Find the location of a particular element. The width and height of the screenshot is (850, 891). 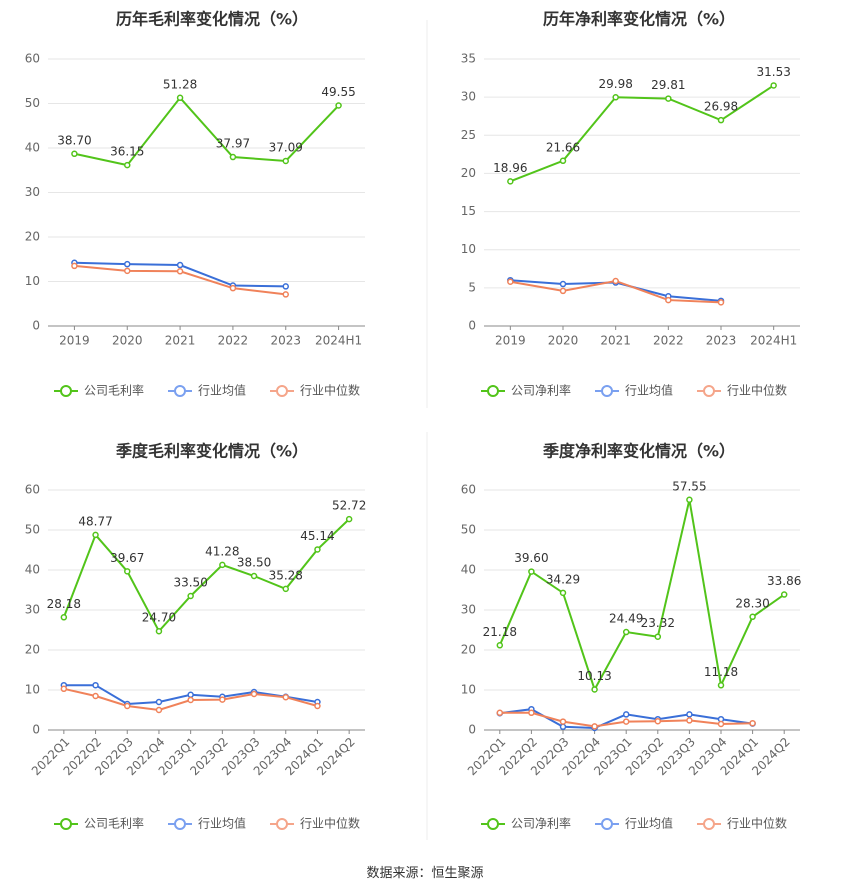

data-label: 35.28 is located at coordinates (286, 575).